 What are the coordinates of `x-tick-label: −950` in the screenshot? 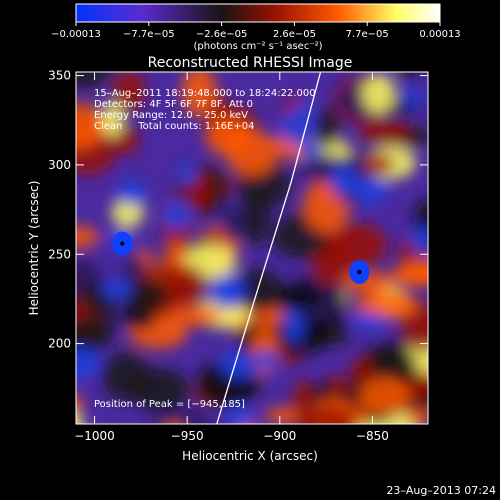 It's located at (187, 436).